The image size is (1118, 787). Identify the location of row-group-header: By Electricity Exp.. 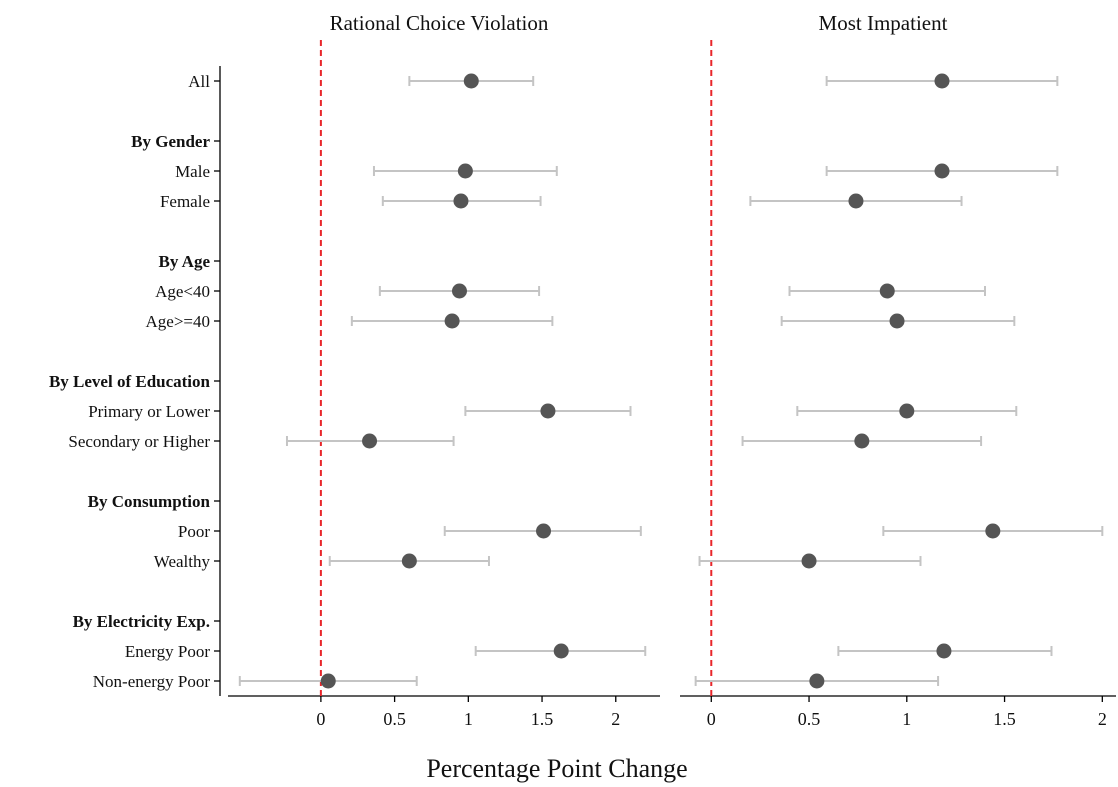
(141, 621).